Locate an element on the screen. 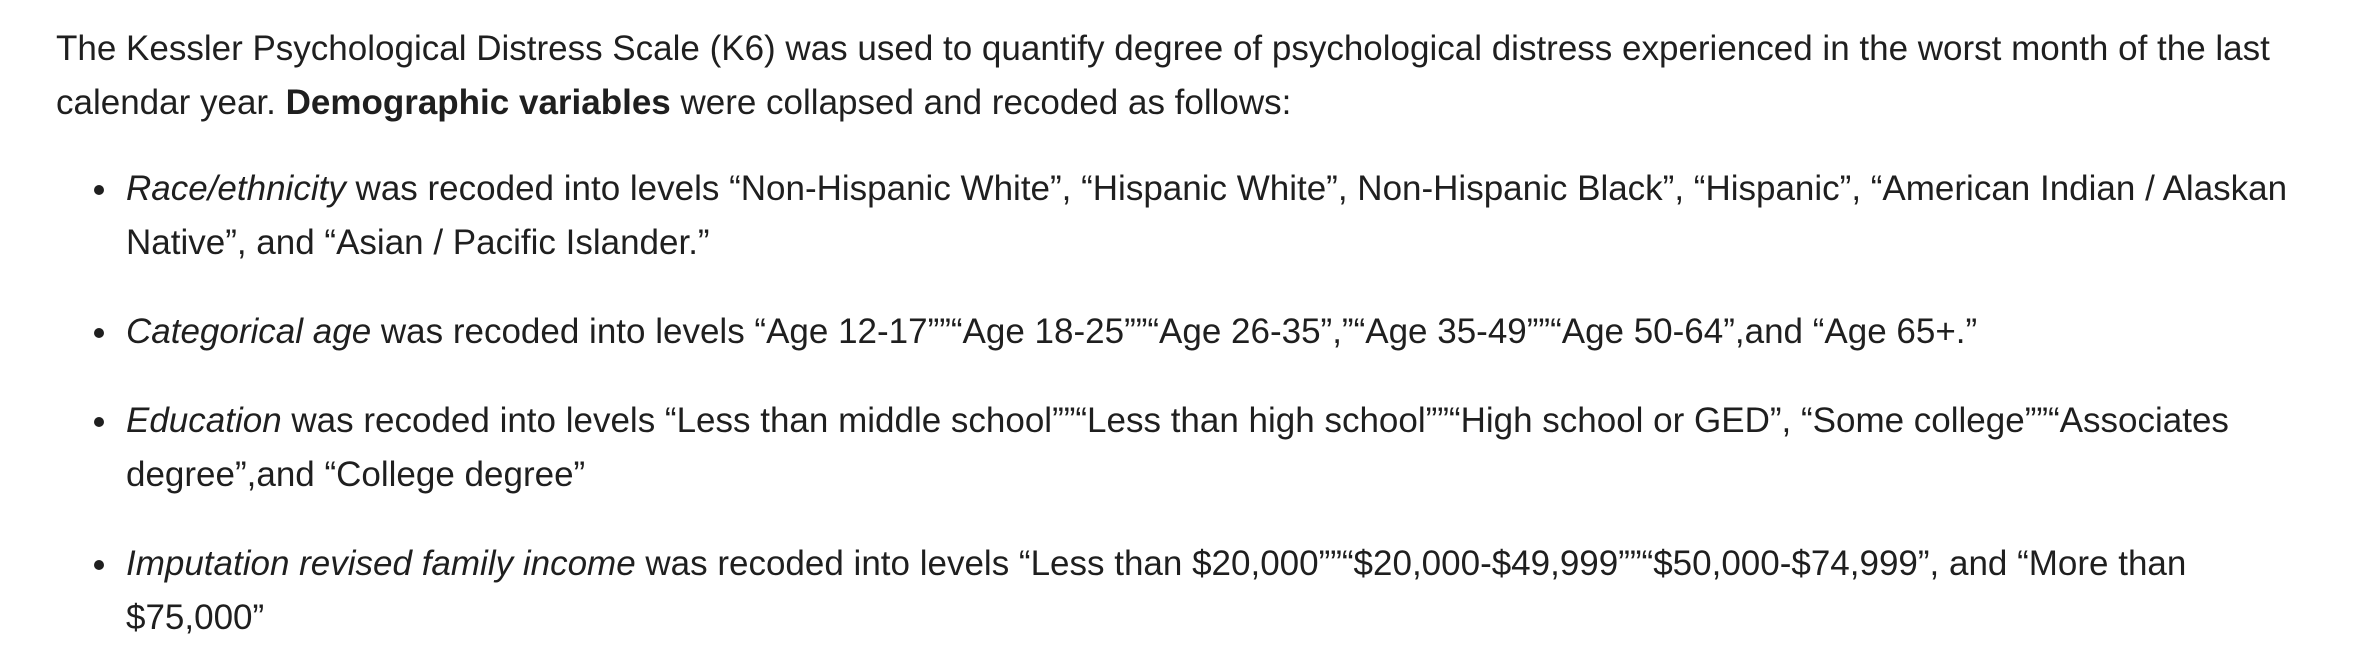 The height and width of the screenshot is (658, 2370). list-item-term: Race/ethnicity is located at coordinates (236, 188).